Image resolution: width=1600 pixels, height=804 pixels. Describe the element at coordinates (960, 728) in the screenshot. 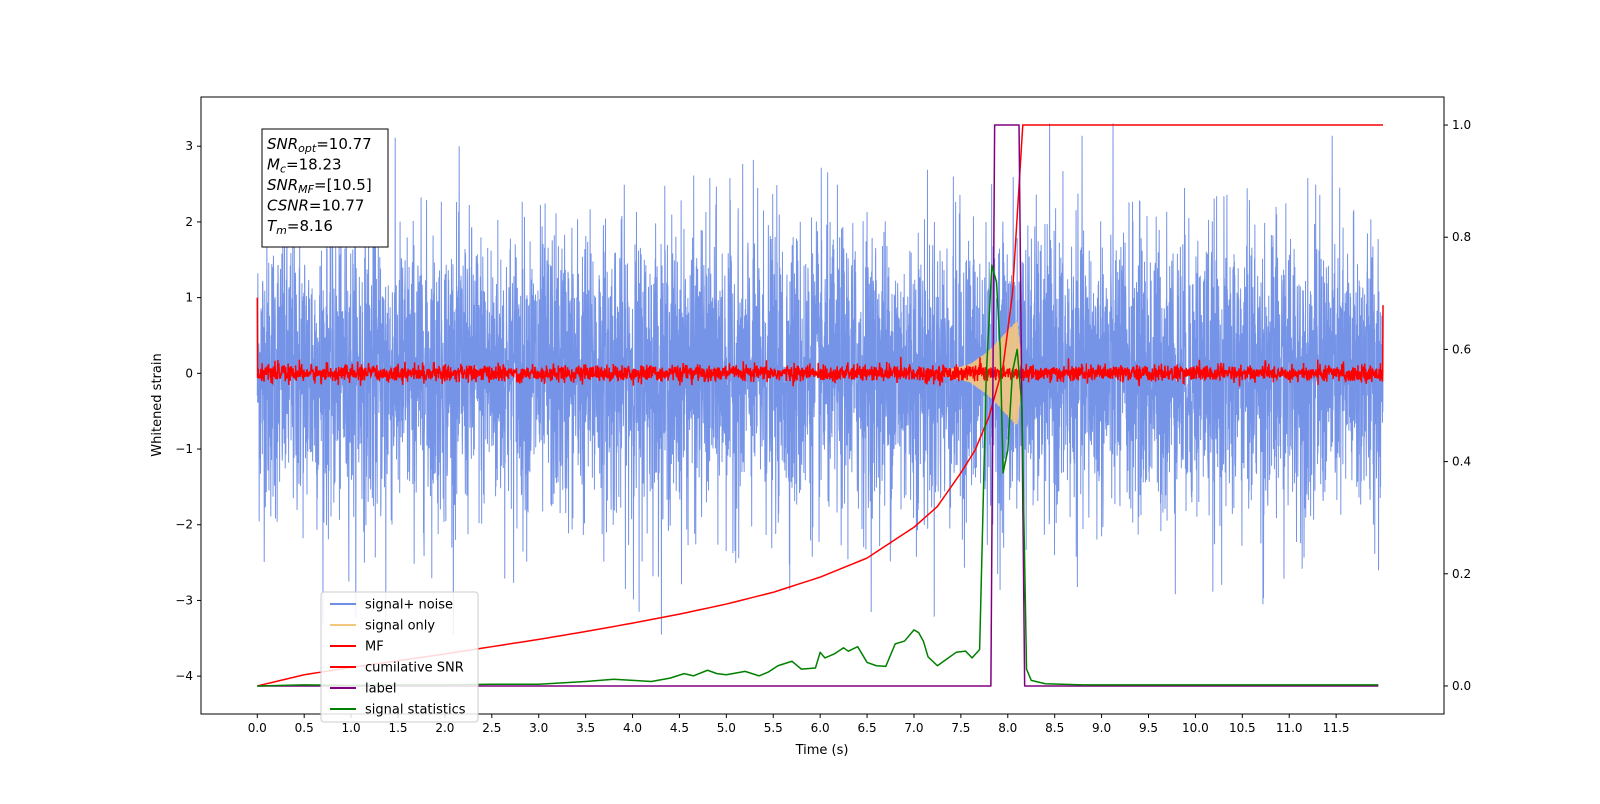

I see `x-tick-label: 7.5` at that location.